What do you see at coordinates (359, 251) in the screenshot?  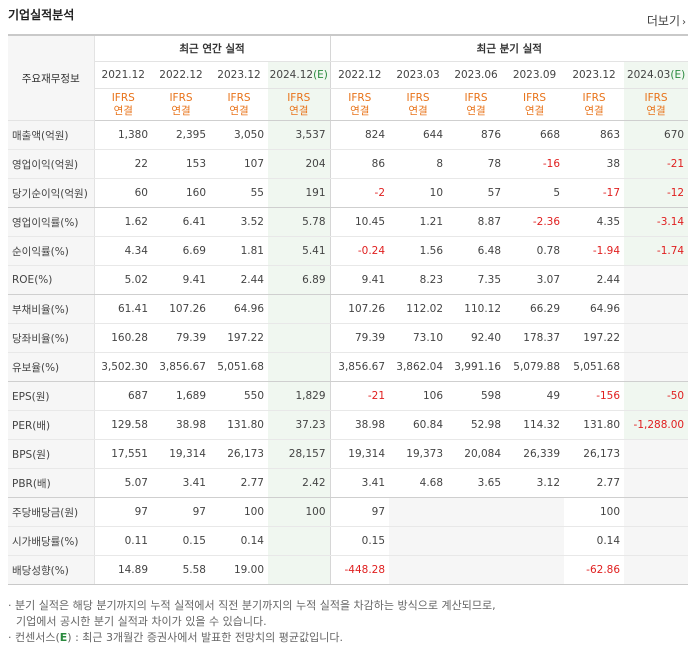 I see `value-cell: -0.24` at bounding box center [359, 251].